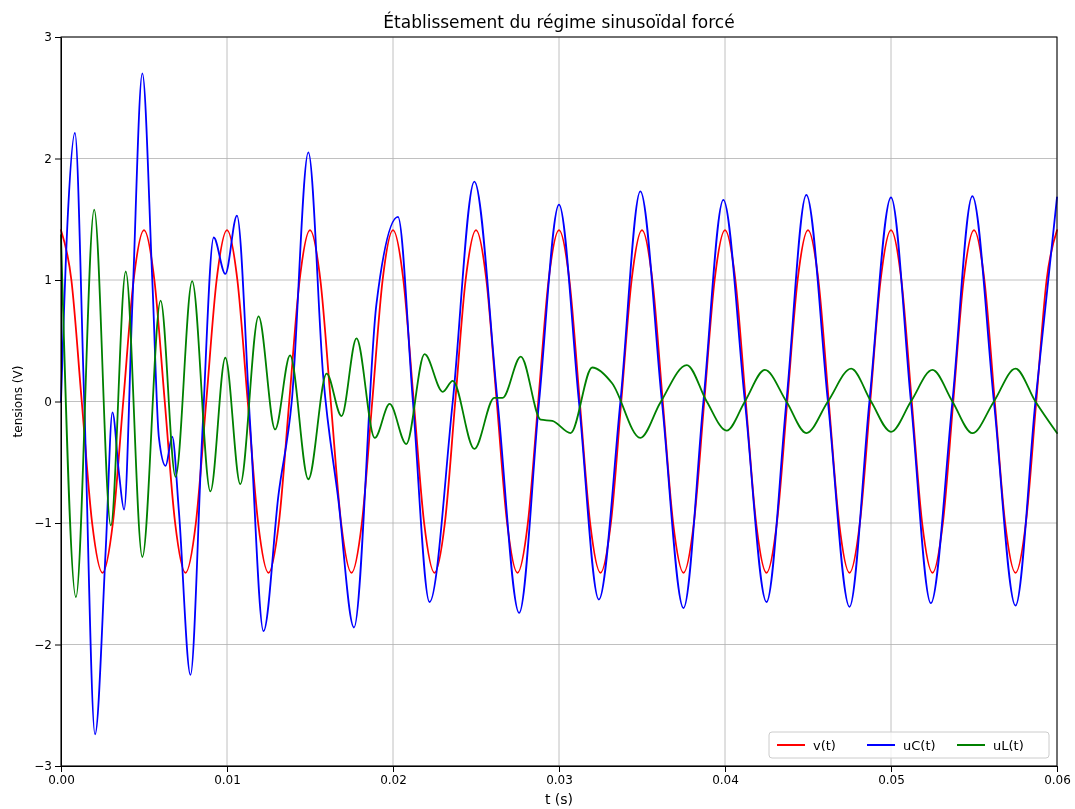 This screenshot has width=1075, height=809. Describe the element at coordinates (1057, 779) in the screenshot. I see `x-tick-label: 0.06` at that location.